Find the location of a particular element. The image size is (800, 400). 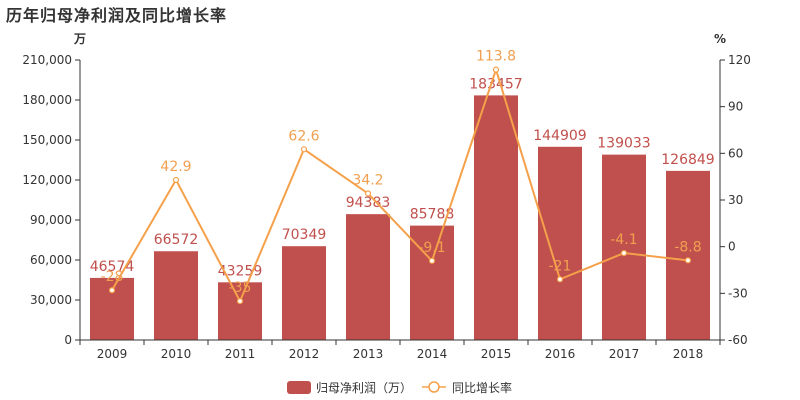

right-axis-unit: % is located at coordinates (720, 39).